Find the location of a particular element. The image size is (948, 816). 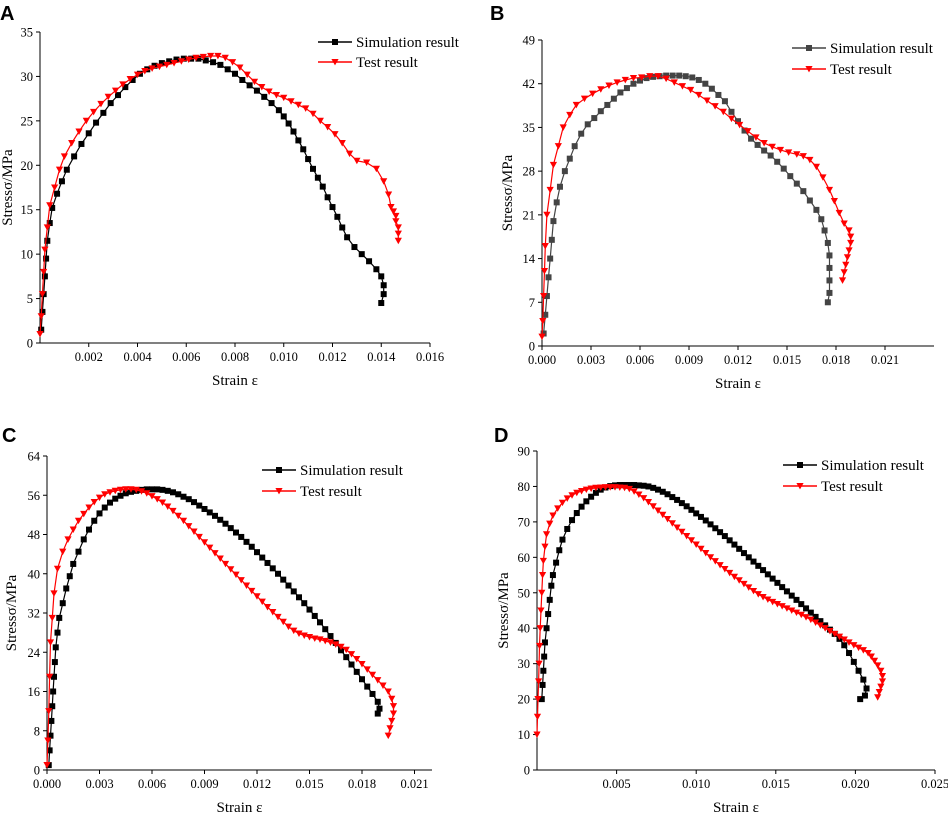

y-tick-label: 0 is located at coordinates (37, 771).